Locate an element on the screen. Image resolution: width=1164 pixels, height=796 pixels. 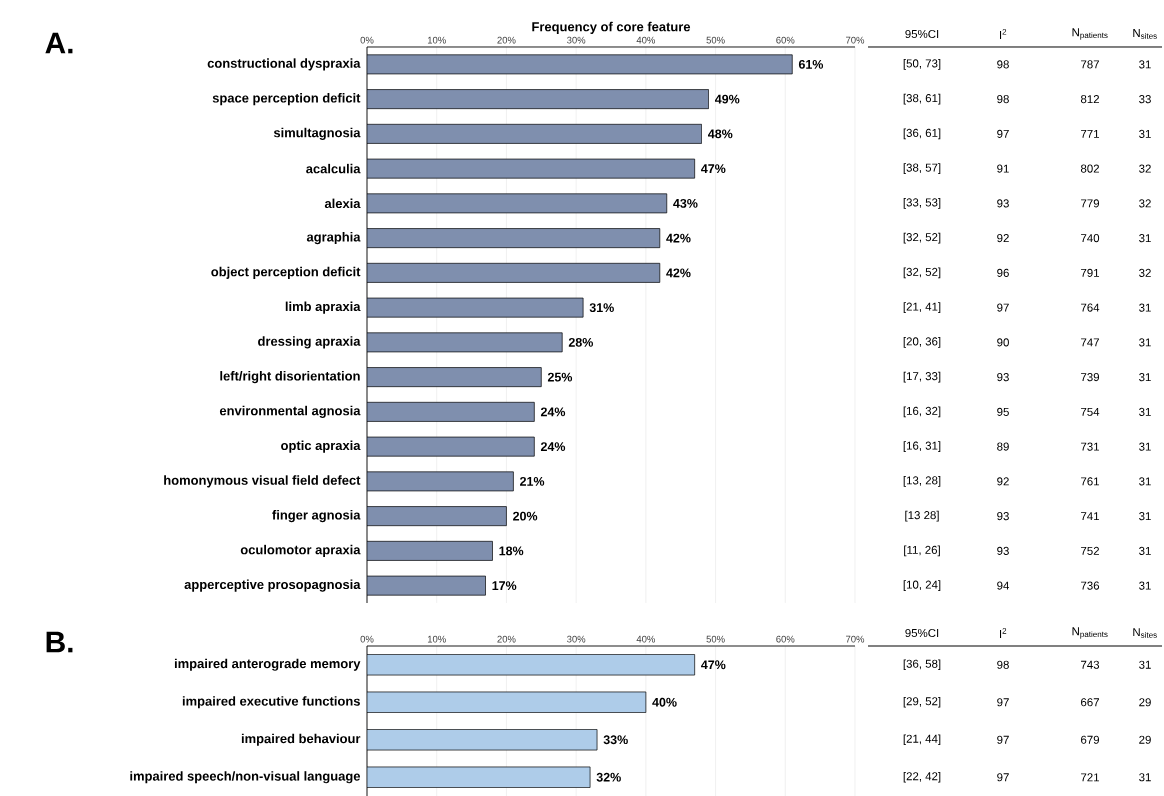
data-label: 18% is located at coordinates (511, 551).